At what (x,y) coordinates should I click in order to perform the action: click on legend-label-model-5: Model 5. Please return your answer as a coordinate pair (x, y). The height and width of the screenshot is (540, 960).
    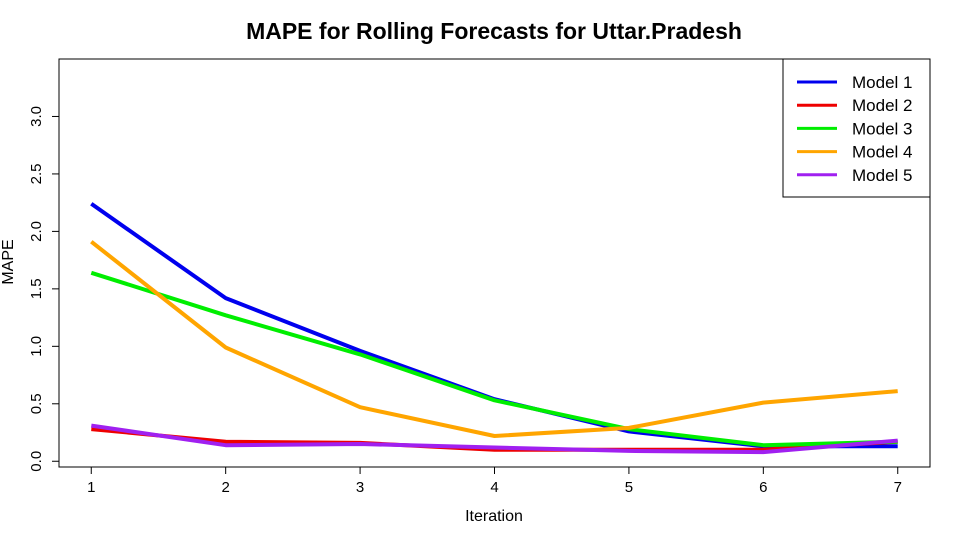
    Looking at the image, I should click on (882, 175).